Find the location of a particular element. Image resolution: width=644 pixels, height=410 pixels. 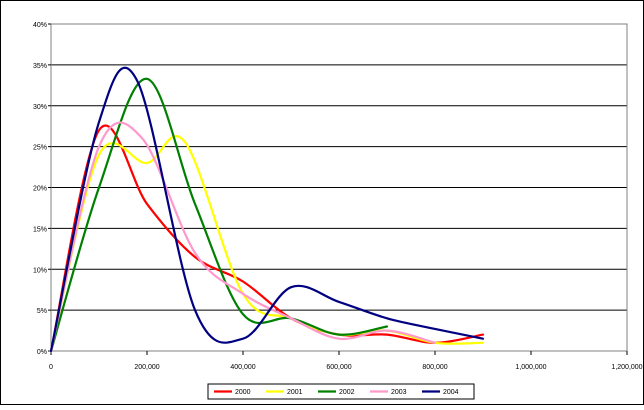

y-tick-label: 30% is located at coordinates (40, 107).